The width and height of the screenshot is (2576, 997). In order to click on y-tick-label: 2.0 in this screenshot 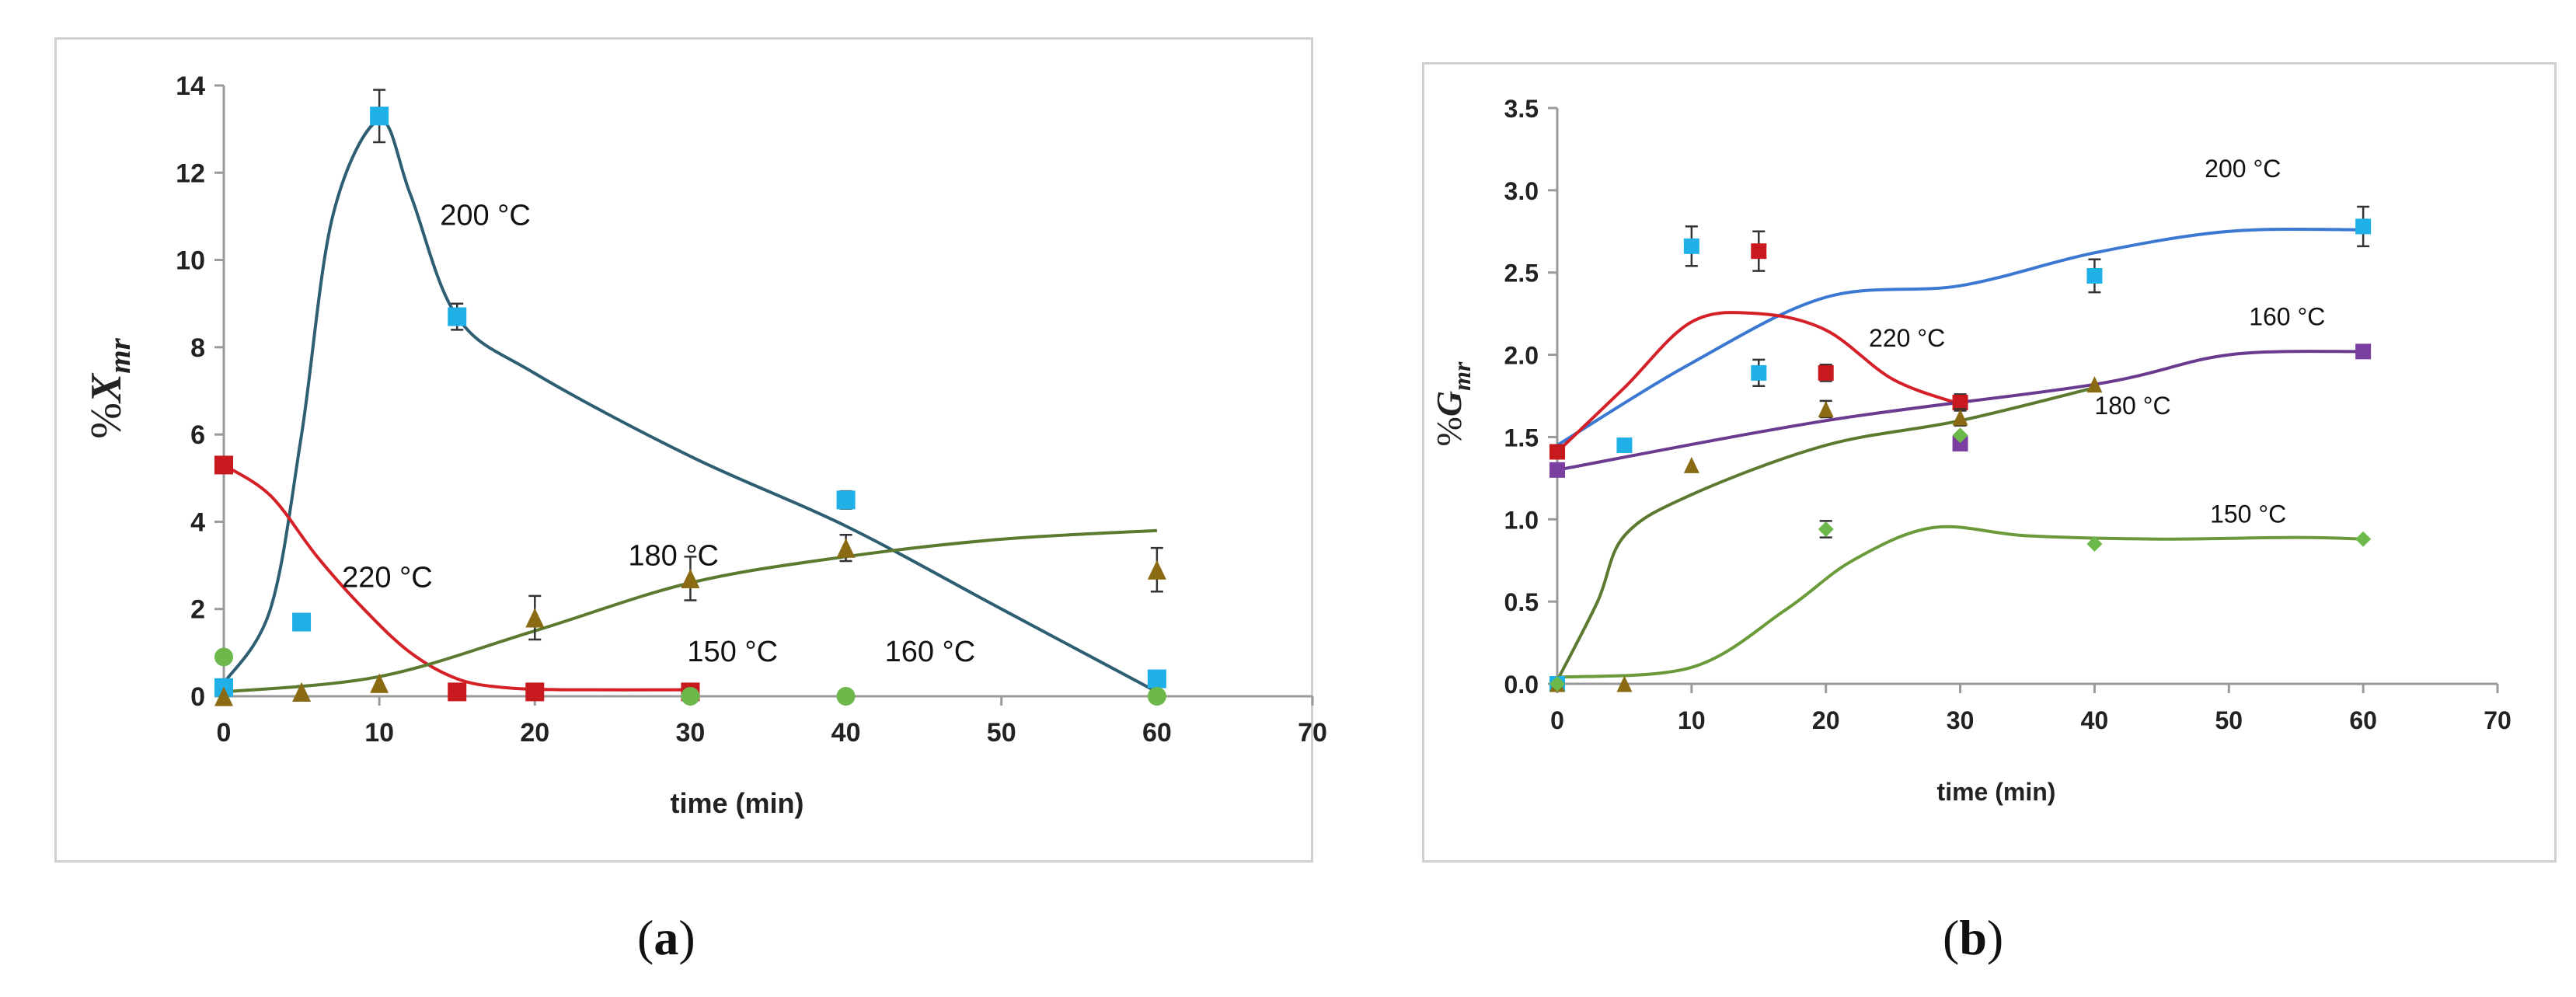, I will do `click(1521, 356)`.